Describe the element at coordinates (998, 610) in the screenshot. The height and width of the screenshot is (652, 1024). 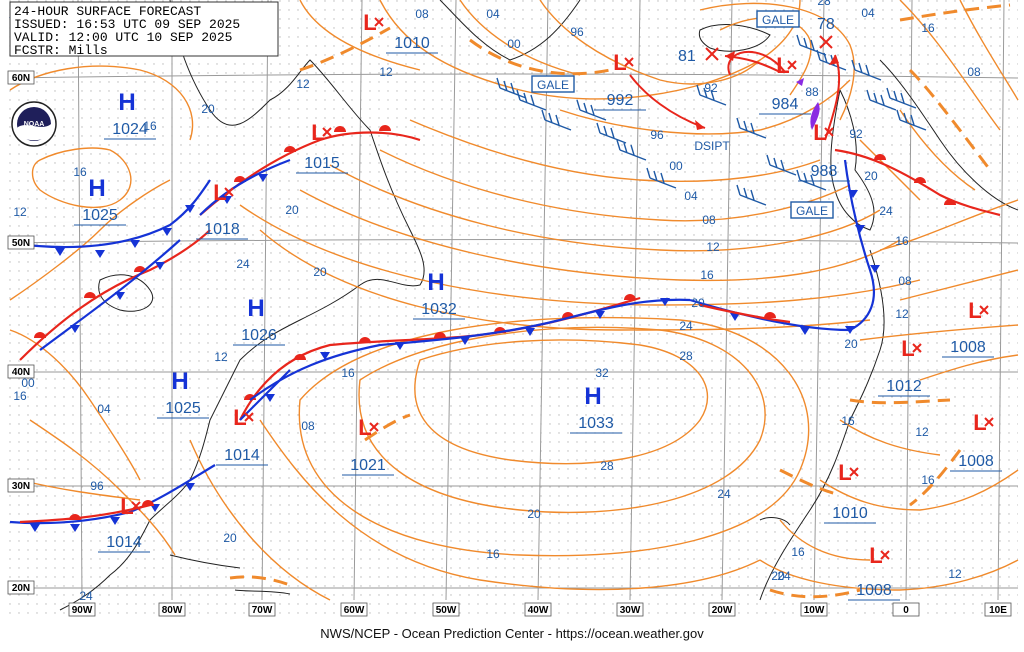
I see `longitude-label: 10E` at that location.